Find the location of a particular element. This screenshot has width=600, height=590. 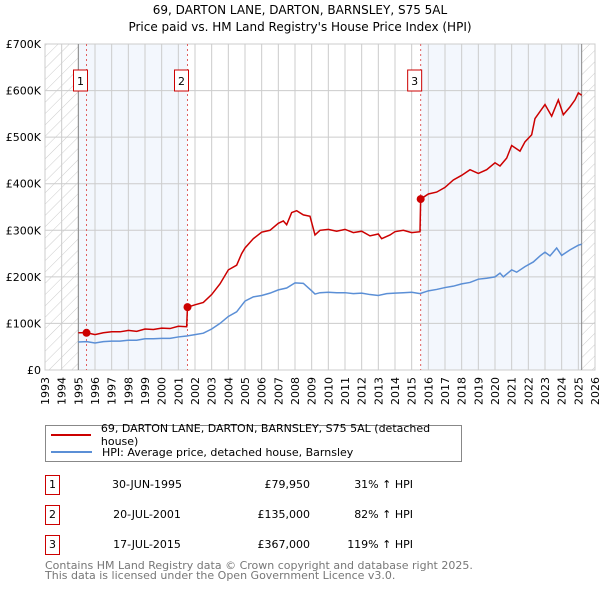

x-tick-label: 2020 is located at coordinates (495, 391).